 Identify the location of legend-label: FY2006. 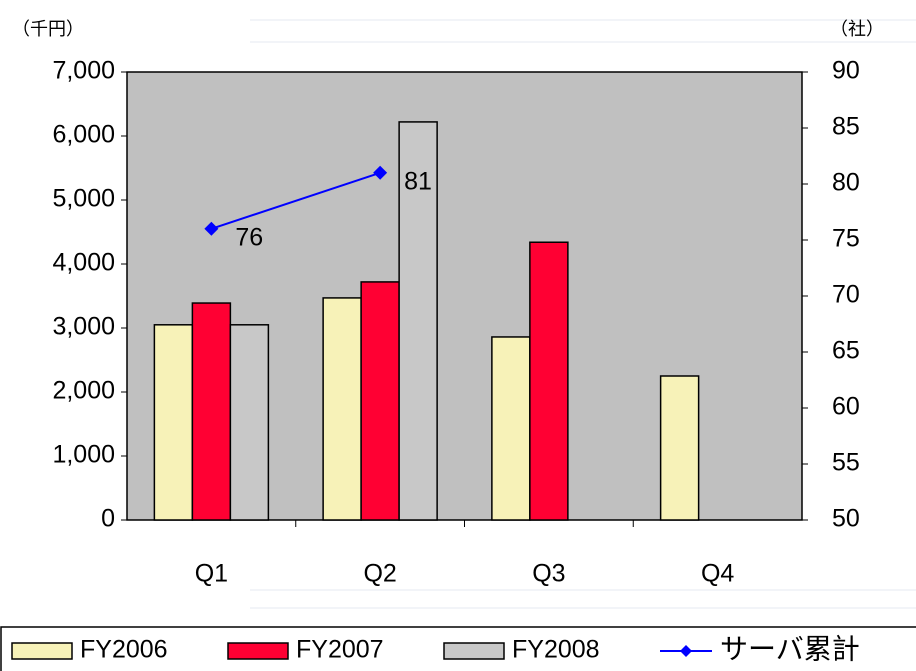
(124, 650).